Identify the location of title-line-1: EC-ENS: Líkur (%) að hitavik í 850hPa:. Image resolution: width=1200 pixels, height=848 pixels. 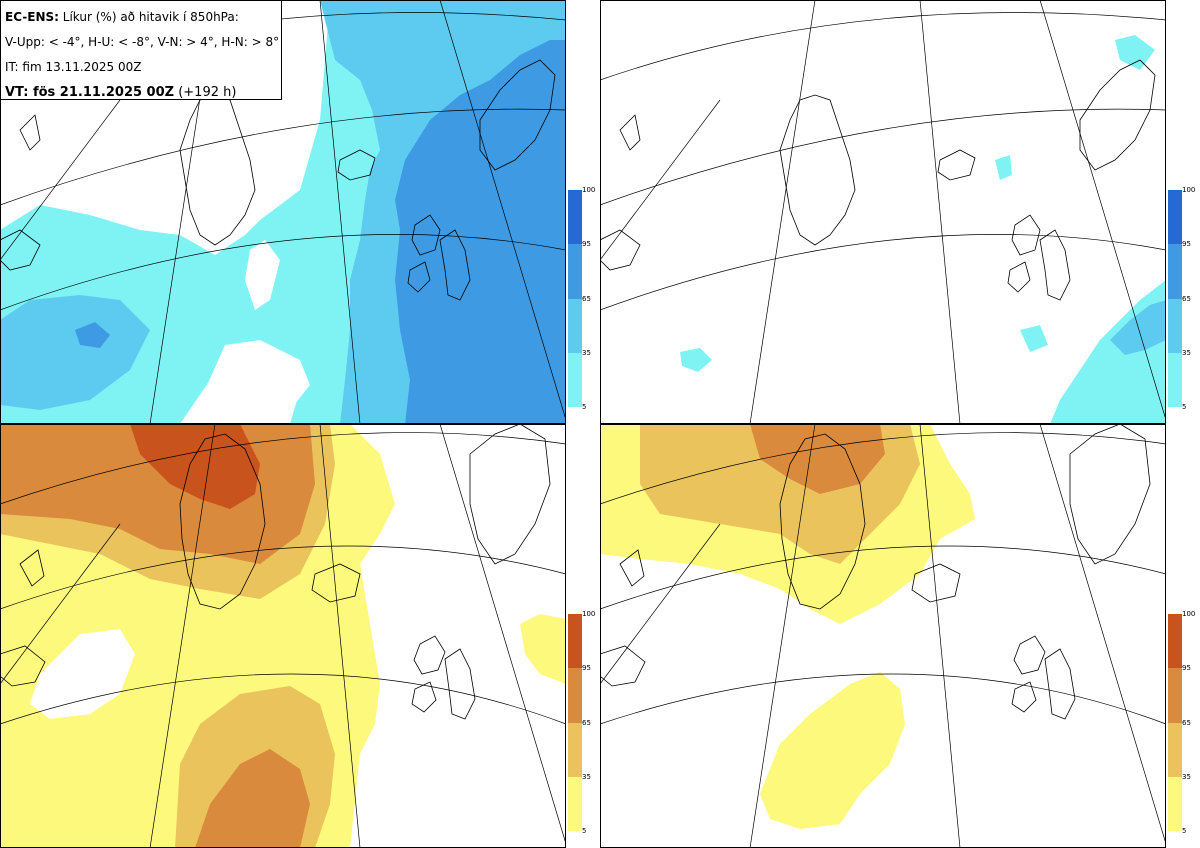
(143, 17).